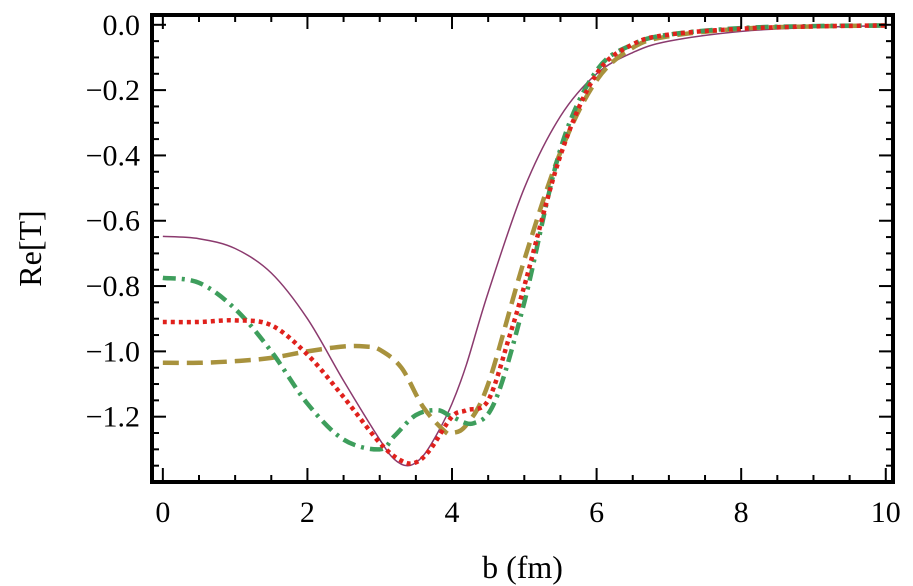  I want to click on y-tick-label: −1.0, so click(113, 351).